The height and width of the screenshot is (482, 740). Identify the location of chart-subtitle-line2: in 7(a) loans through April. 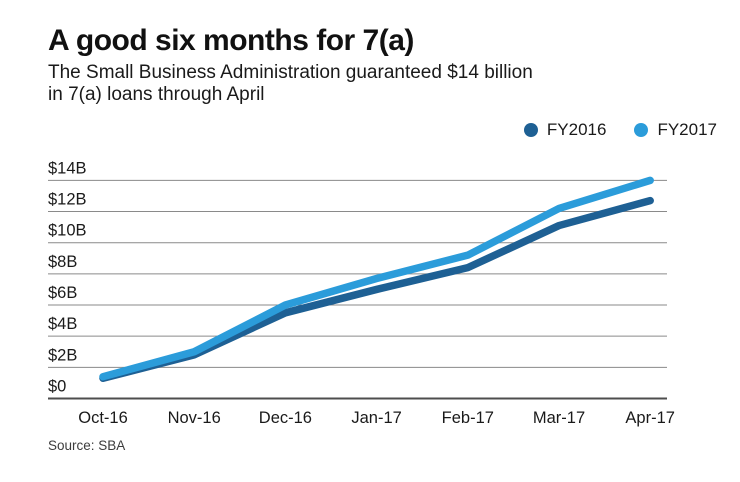
(156, 94).